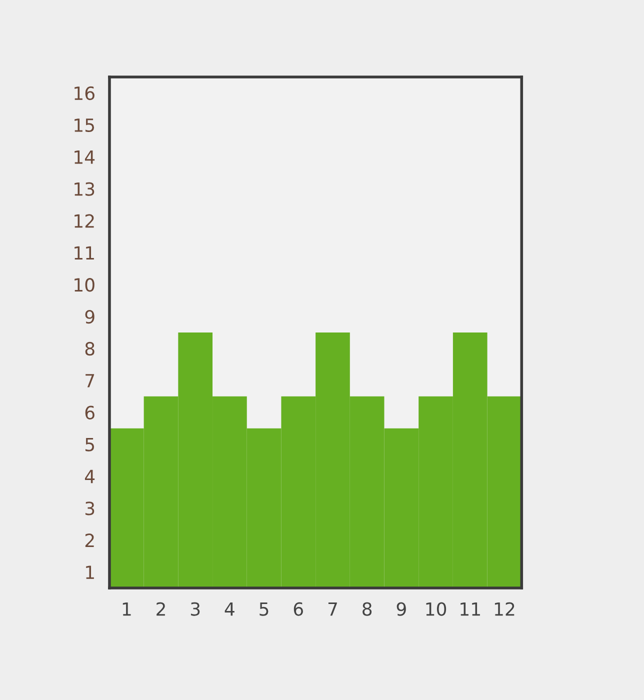  What do you see at coordinates (504, 609) in the screenshot?
I see `x-tick-label: 12` at bounding box center [504, 609].